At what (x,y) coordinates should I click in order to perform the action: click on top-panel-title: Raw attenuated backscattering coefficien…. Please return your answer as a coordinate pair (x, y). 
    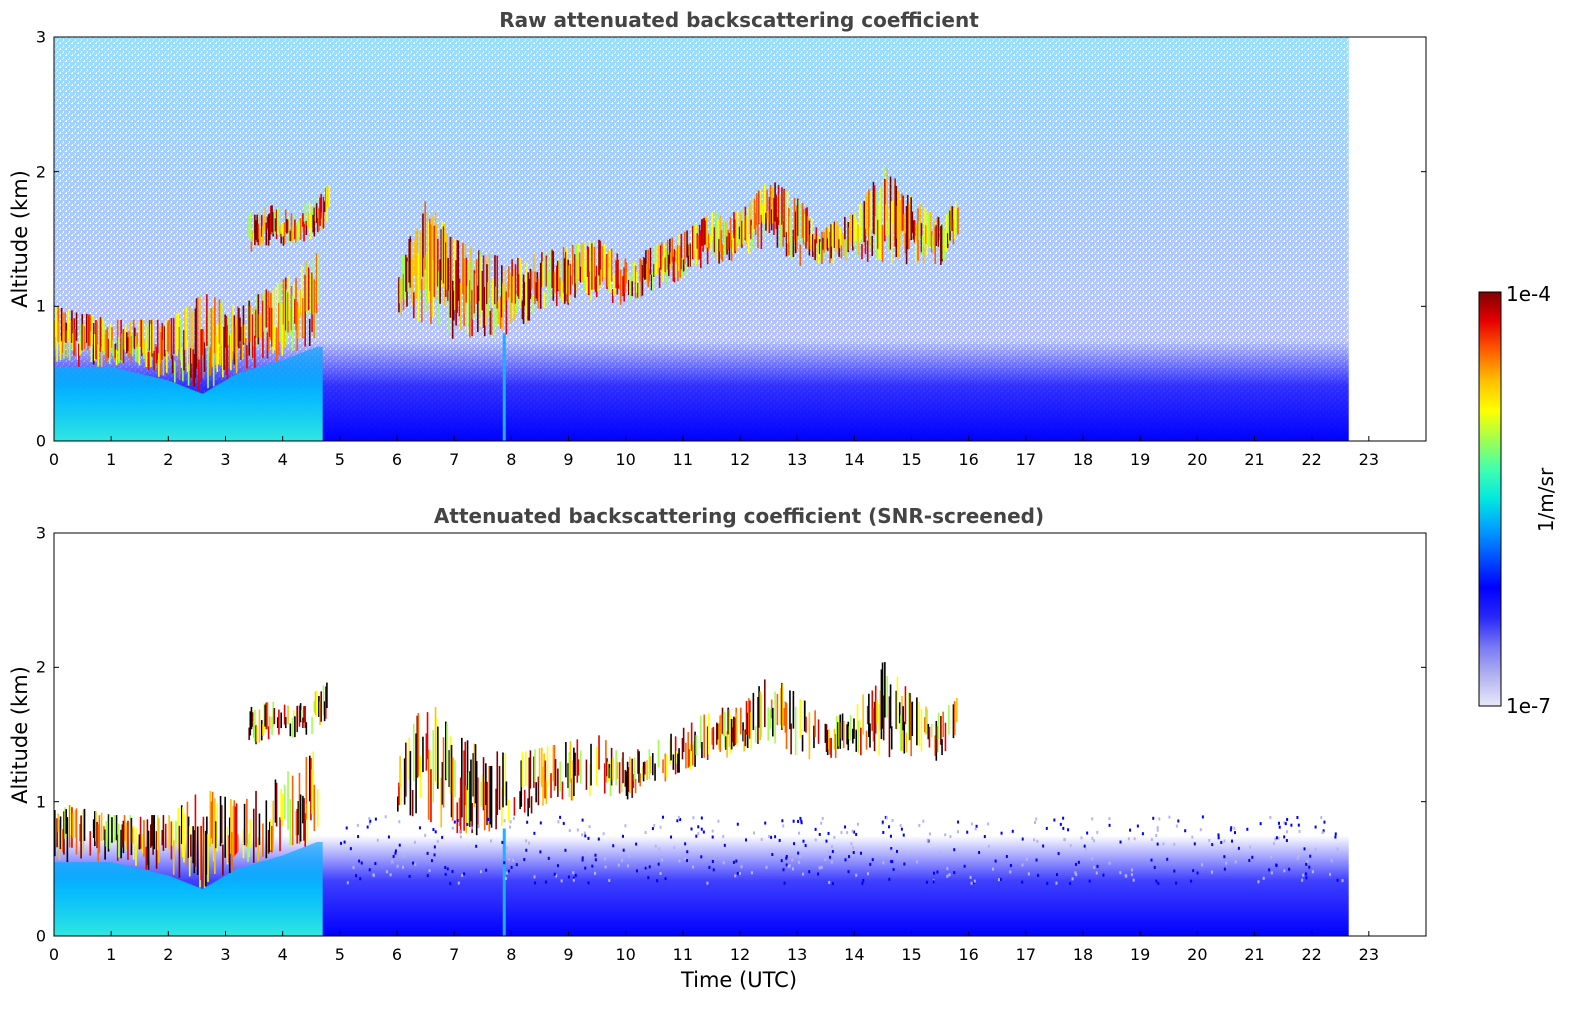
    Looking at the image, I should click on (739, 20).